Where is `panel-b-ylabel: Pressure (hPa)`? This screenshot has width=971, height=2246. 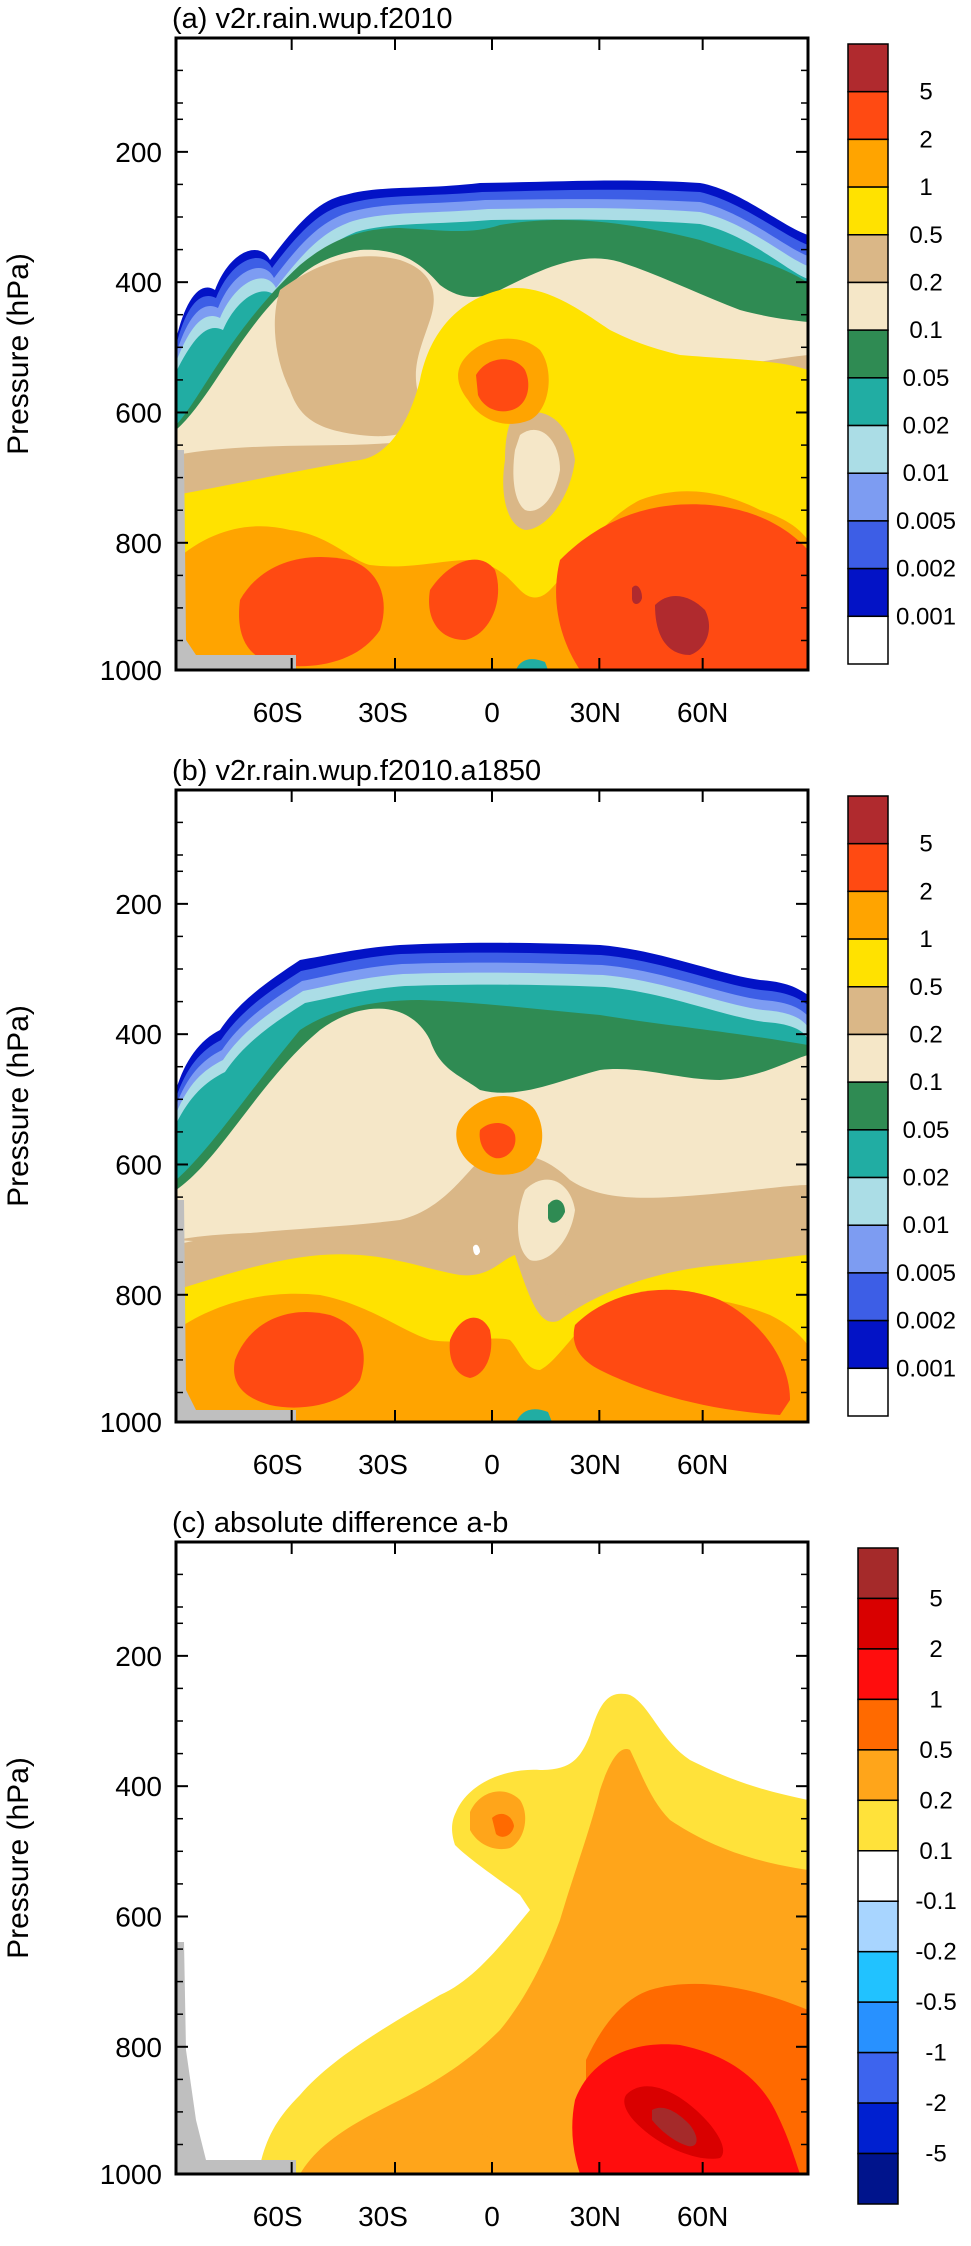 panel-b-ylabel: Pressure (hPa) is located at coordinates (18, 1106).